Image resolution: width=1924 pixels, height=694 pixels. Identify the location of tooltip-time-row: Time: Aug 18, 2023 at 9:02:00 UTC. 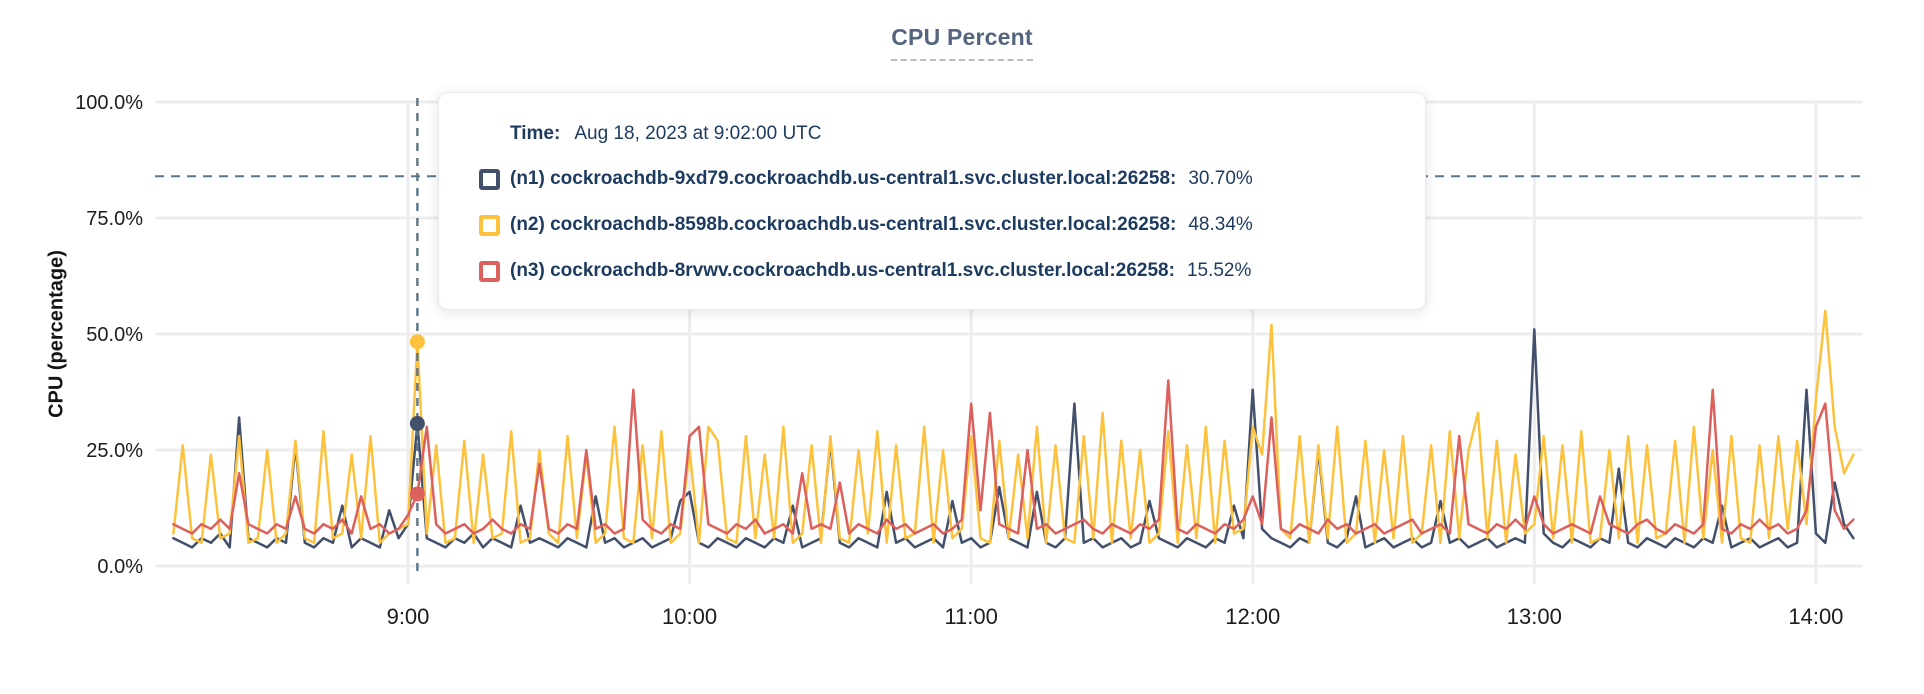
(947, 134).